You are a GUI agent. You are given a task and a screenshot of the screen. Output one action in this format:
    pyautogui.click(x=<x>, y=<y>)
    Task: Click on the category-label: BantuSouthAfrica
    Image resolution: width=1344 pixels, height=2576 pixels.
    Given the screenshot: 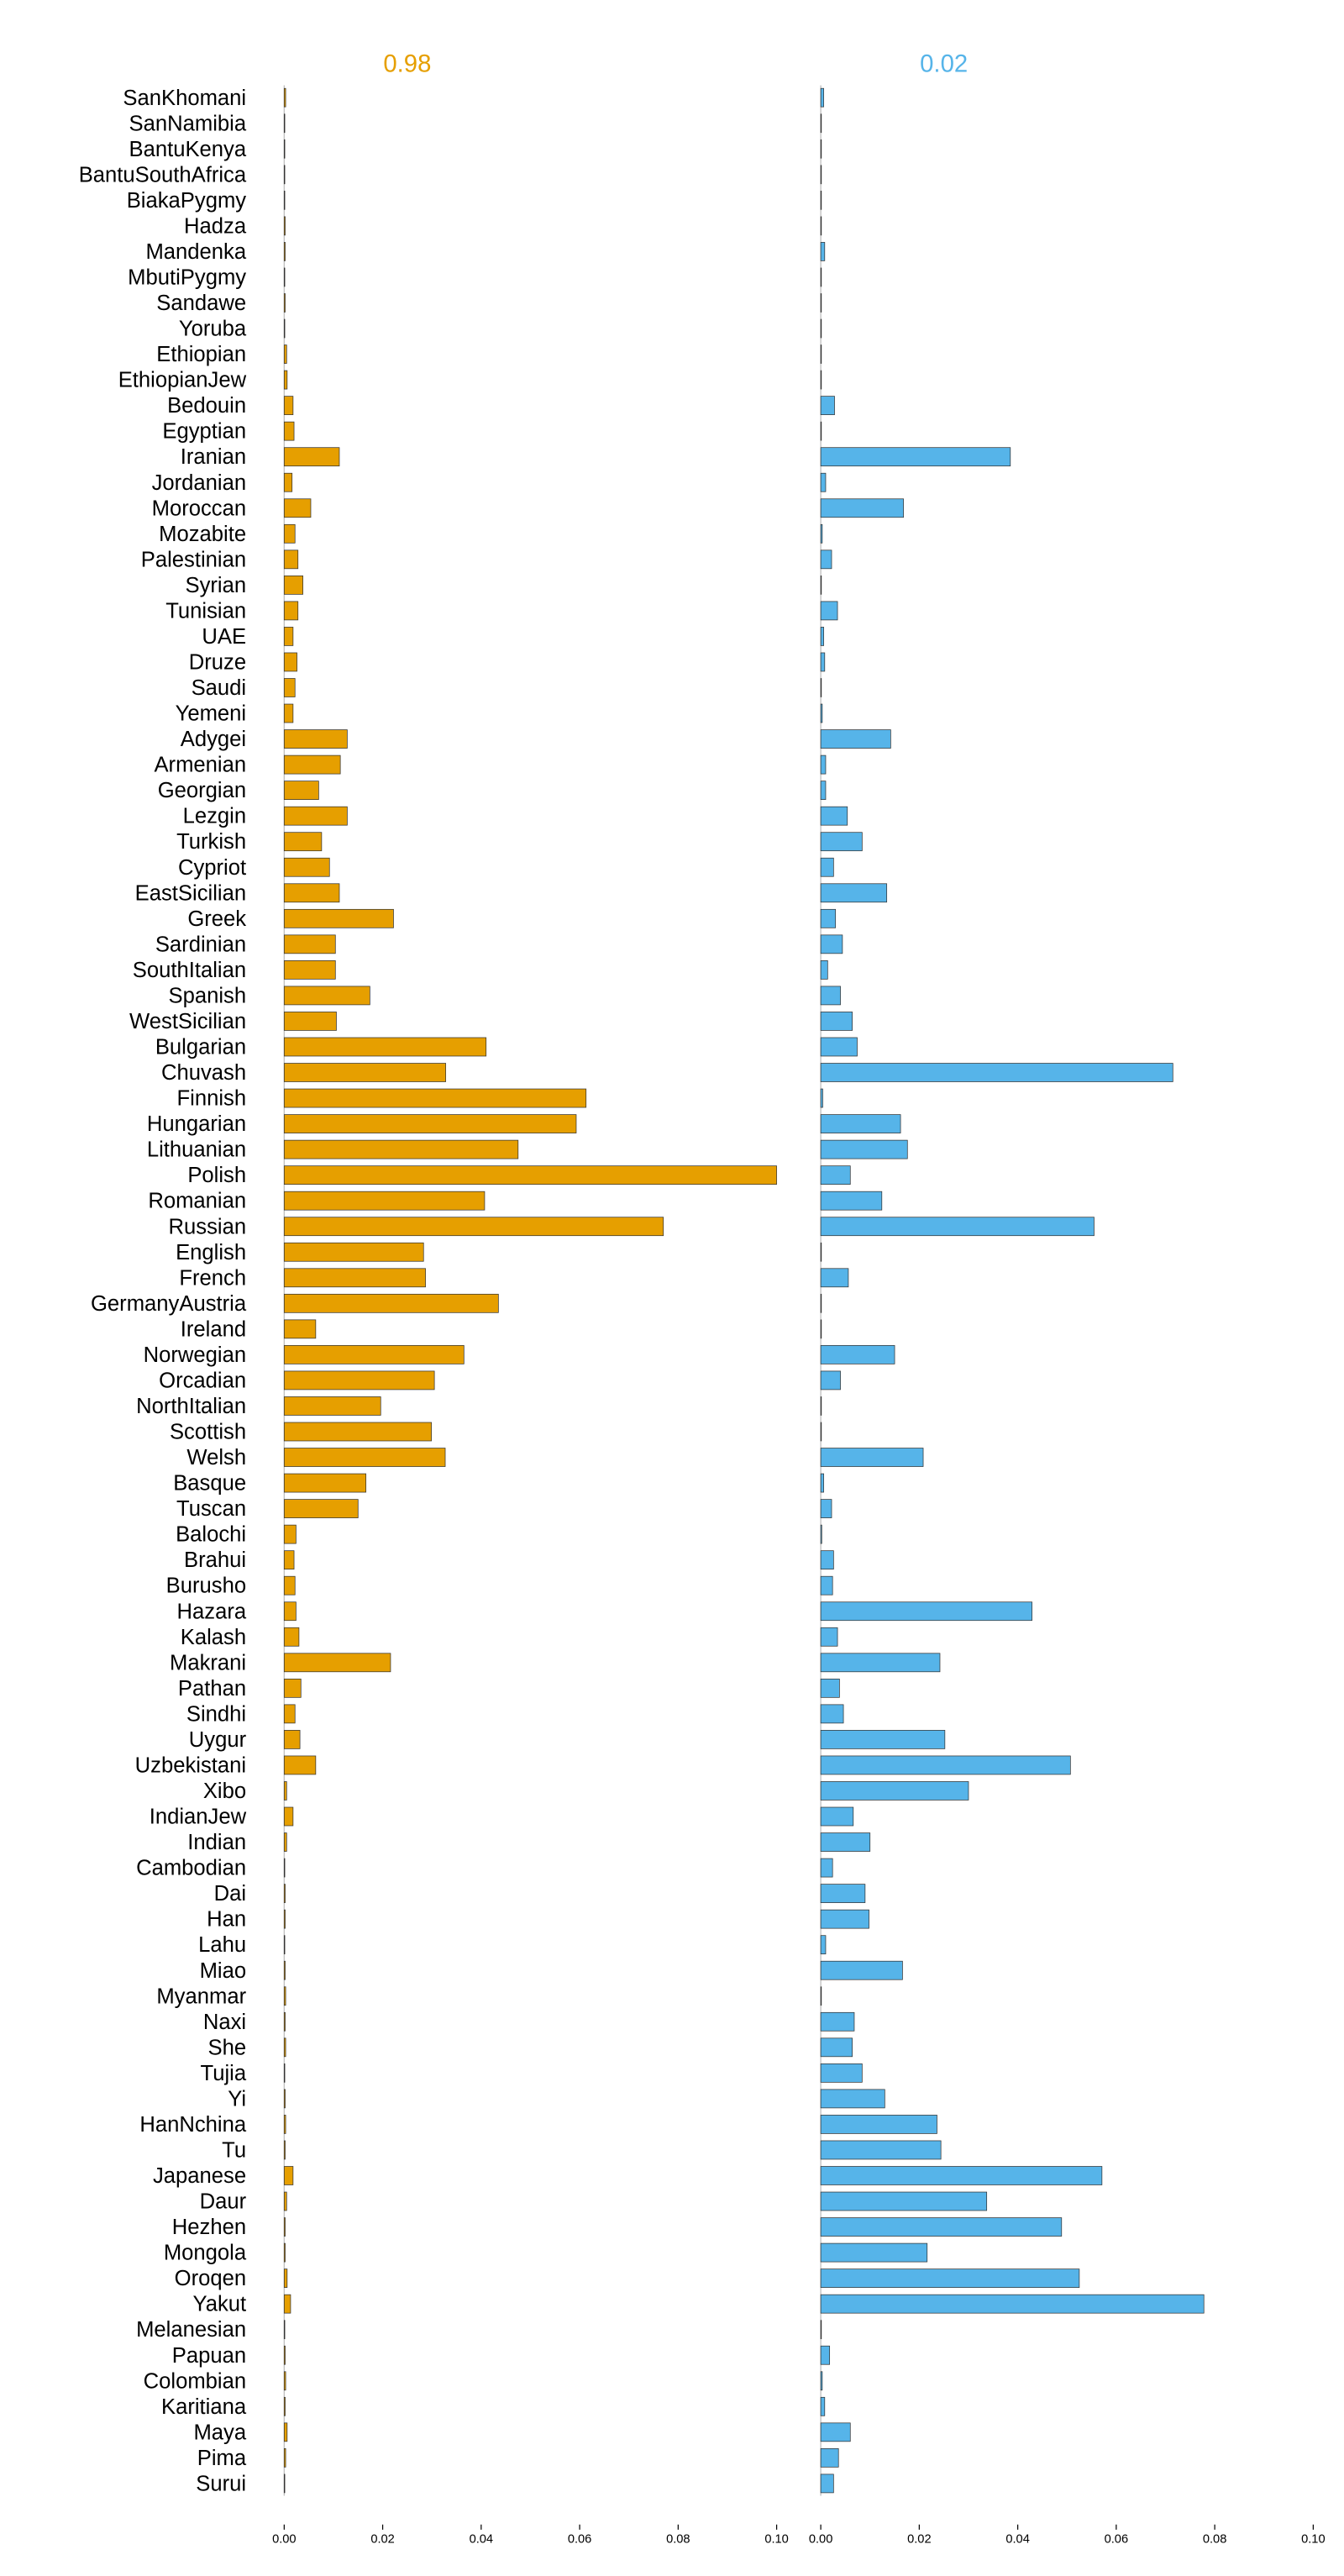 What is the action you would take?
    pyautogui.click(x=163, y=175)
    